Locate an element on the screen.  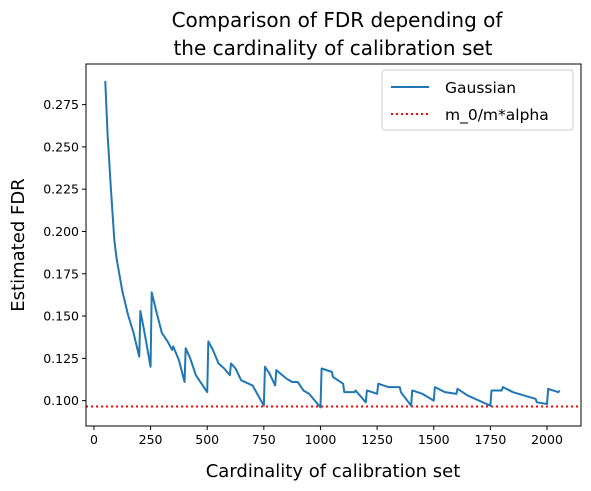
x-tick-label: 250 is located at coordinates (151, 439).